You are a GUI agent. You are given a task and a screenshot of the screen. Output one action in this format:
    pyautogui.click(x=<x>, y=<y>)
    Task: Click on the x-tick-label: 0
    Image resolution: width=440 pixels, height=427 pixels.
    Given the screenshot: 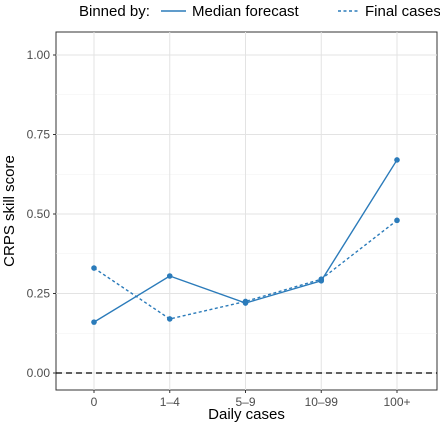 What is the action you would take?
    pyautogui.click(x=94, y=402)
    